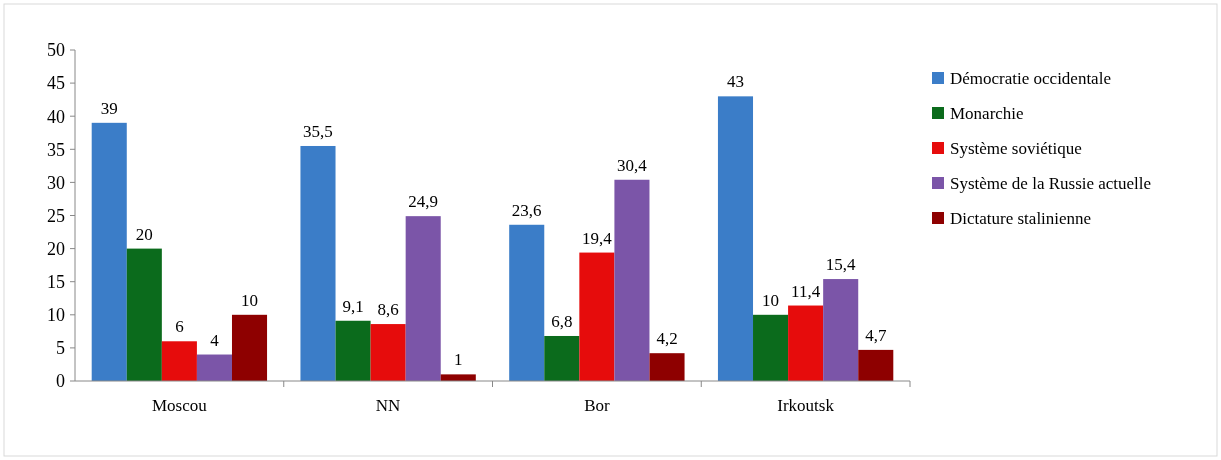 The height and width of the screenshot is (460, 1221). I want to click on legend-label: Système soviétique, so click(1016, 148).